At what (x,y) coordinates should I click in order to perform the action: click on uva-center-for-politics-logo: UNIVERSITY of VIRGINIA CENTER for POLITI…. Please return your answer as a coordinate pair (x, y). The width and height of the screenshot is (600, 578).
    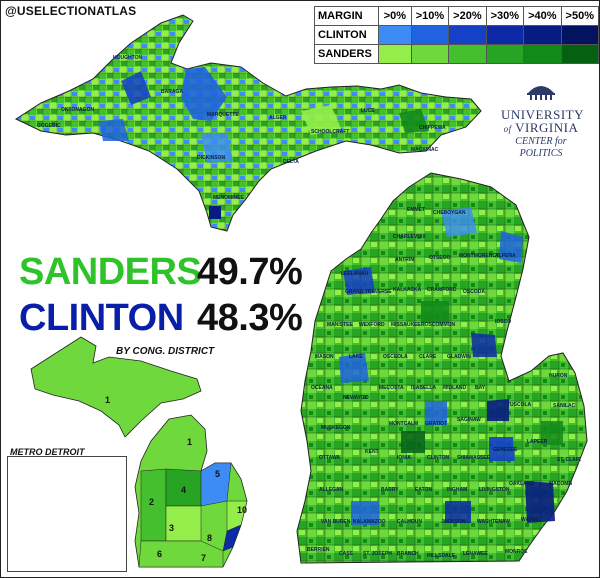
    Looking at the image, I should click on (542, 120).